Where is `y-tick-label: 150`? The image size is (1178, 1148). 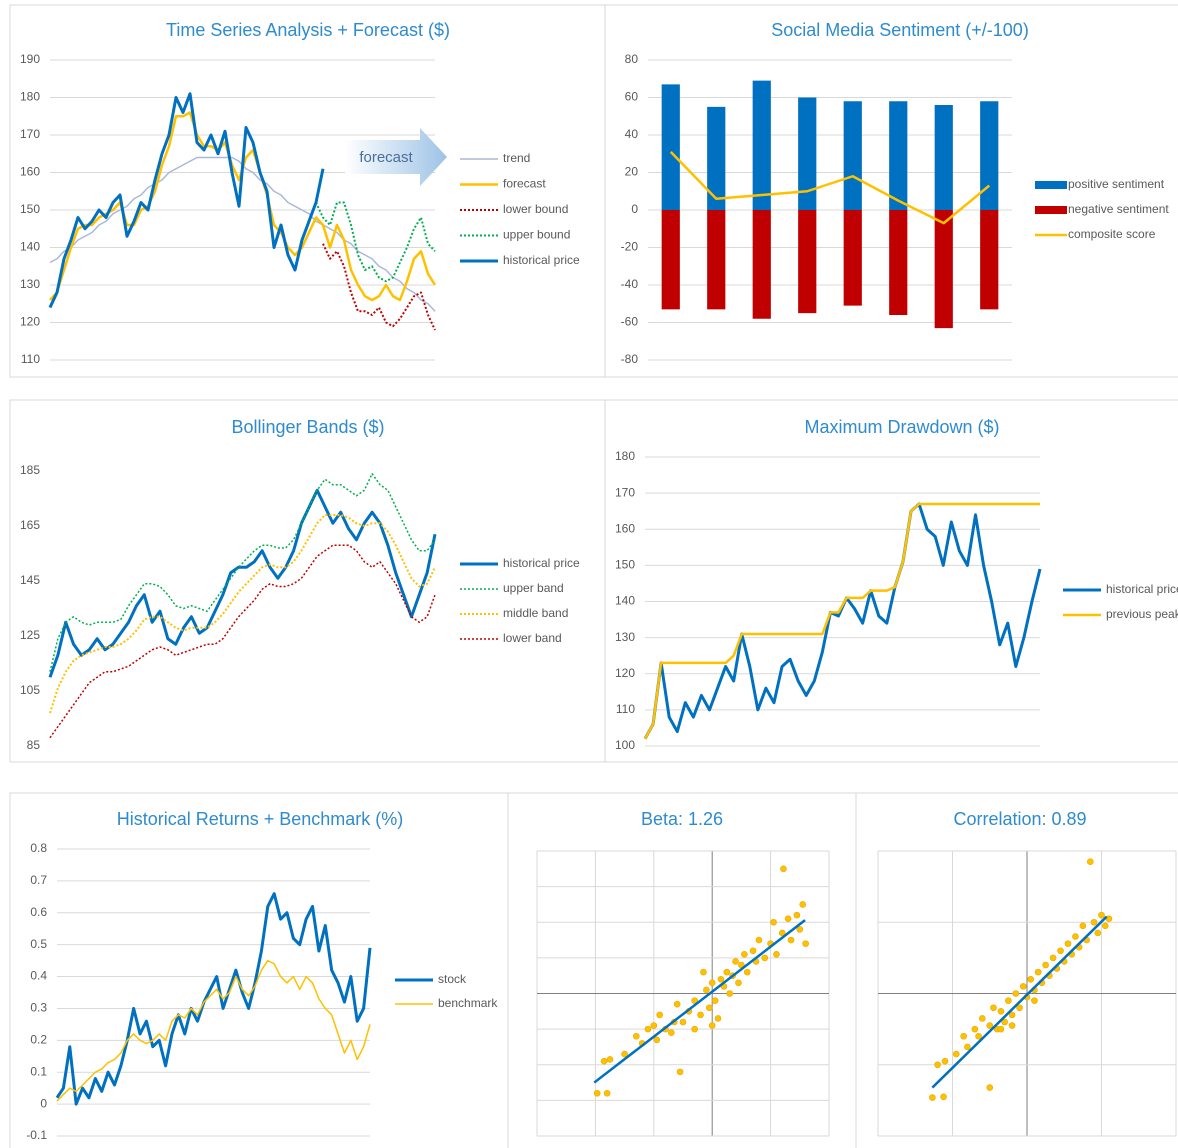
y-tick-label: 150 is located at coordinates (625, 565).